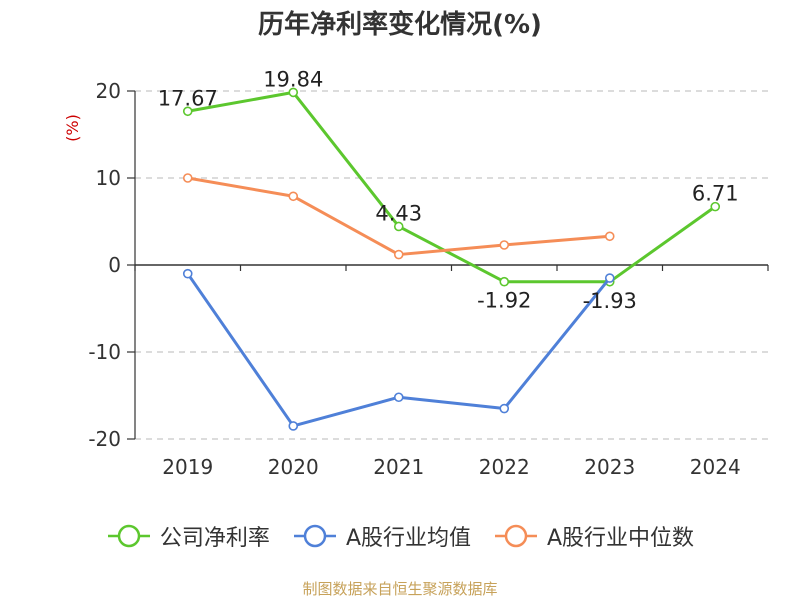 The height and width of the screenshot is (600, 800). Describe the element at coordinates (104, 439) in the screenshot. I see `y-tick-label: -20` at that location.